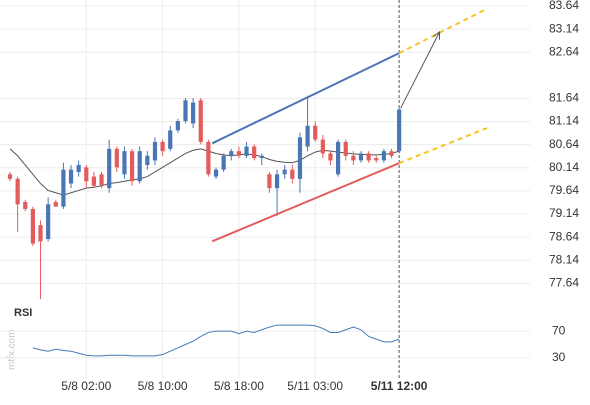  What do you see at coordinates (86, 386) in the screenshot?
I see `x-tick-label: 5/8 02:00` at bounding box center [86, 386].